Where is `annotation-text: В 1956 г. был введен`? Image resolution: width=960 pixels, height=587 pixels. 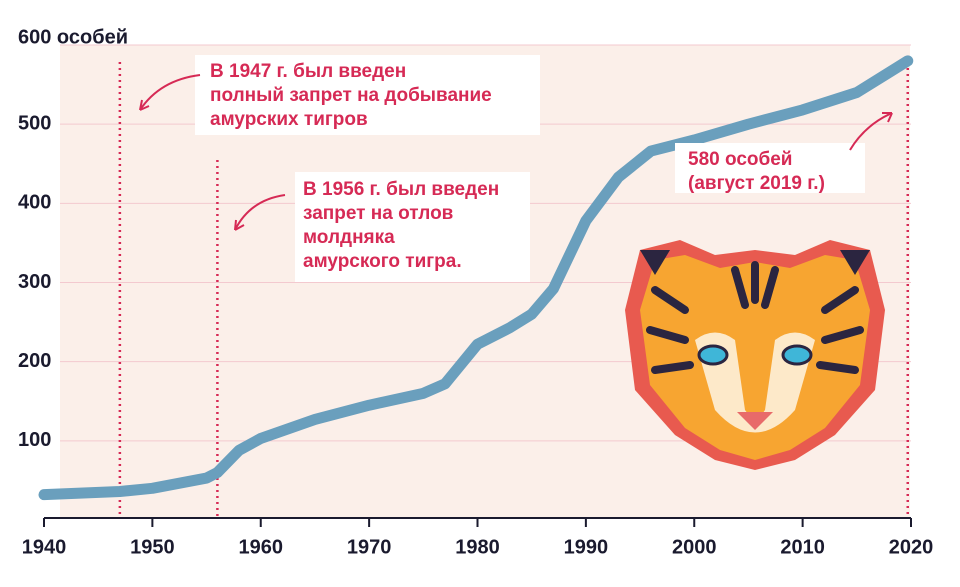
annotation-text: В 1956 г. был введен is located at coordinates (401, 189).